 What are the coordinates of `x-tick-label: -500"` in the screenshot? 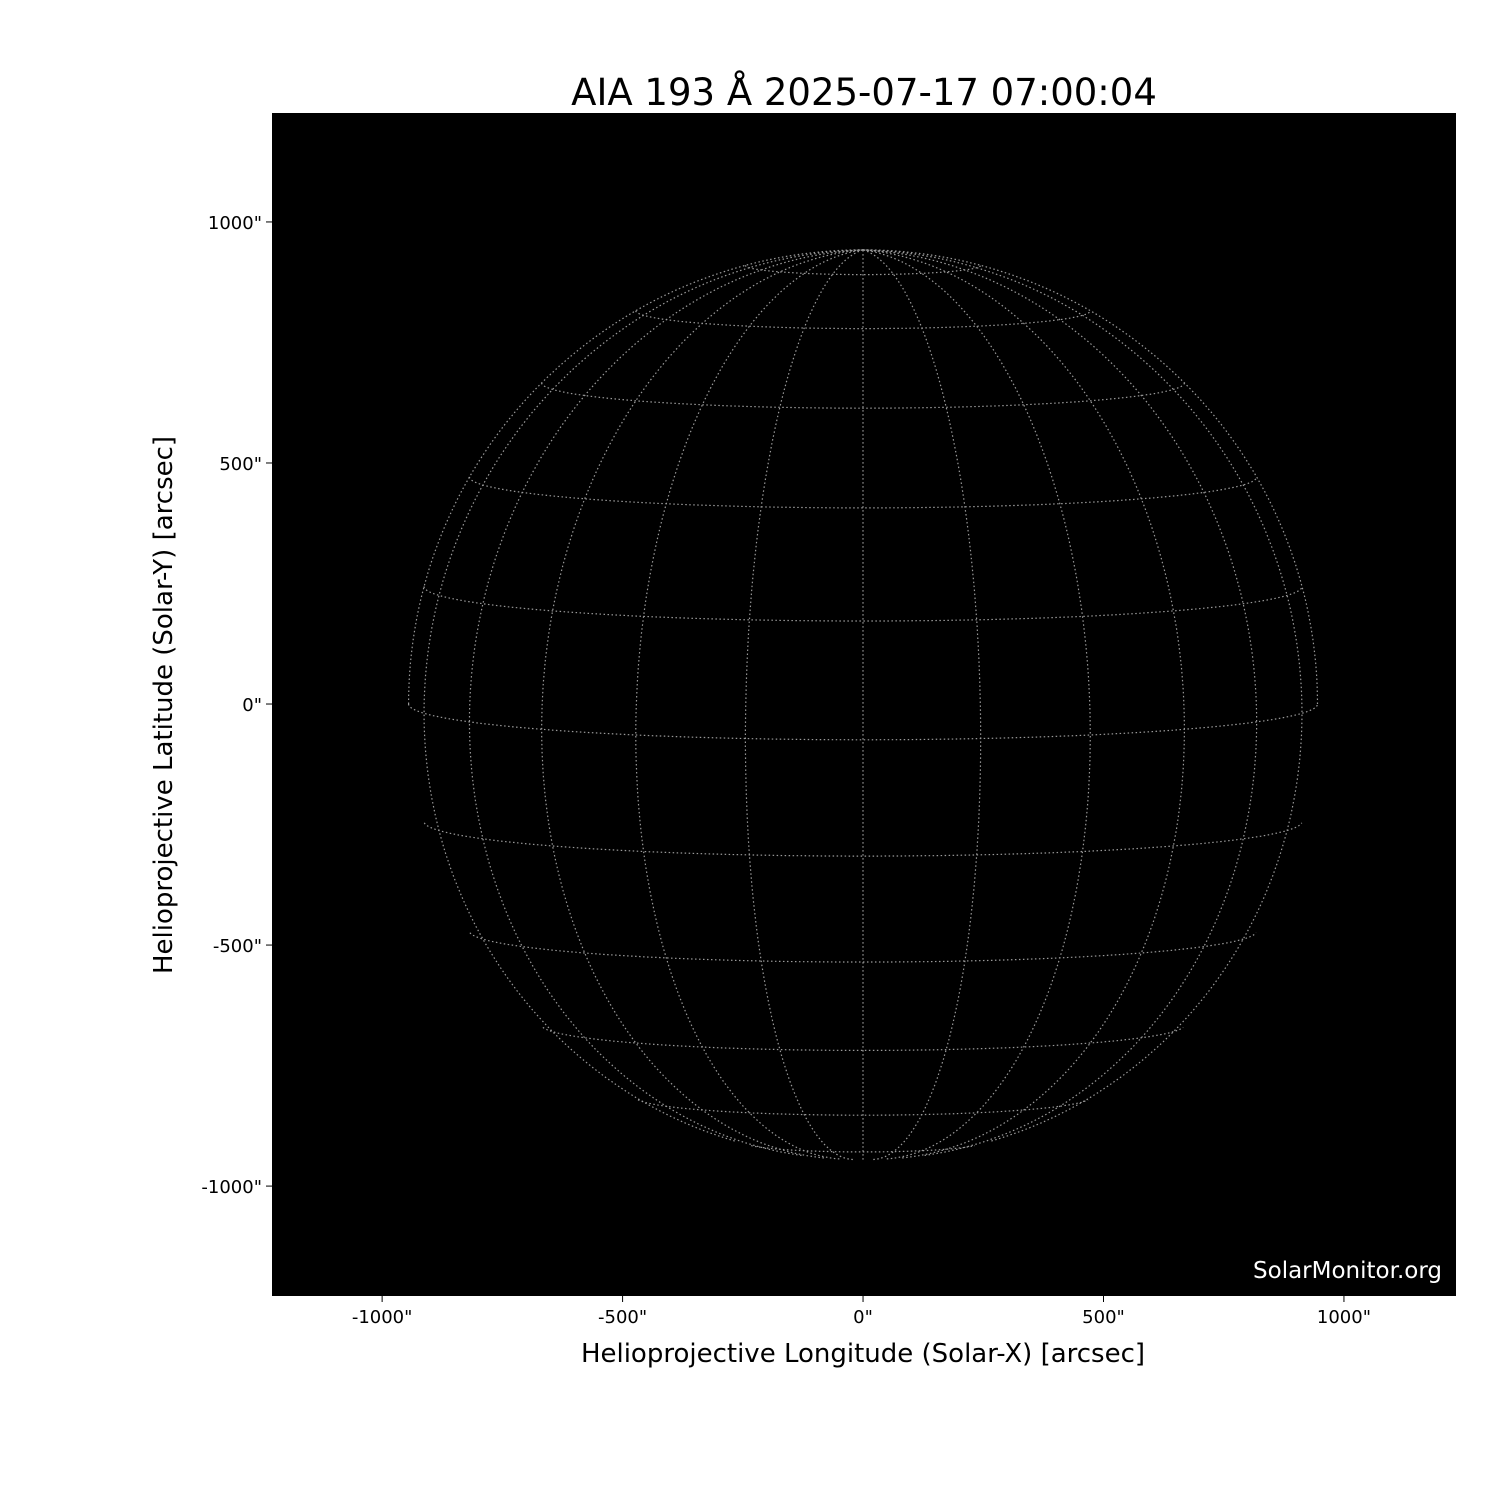 It's located at (622, 1317).